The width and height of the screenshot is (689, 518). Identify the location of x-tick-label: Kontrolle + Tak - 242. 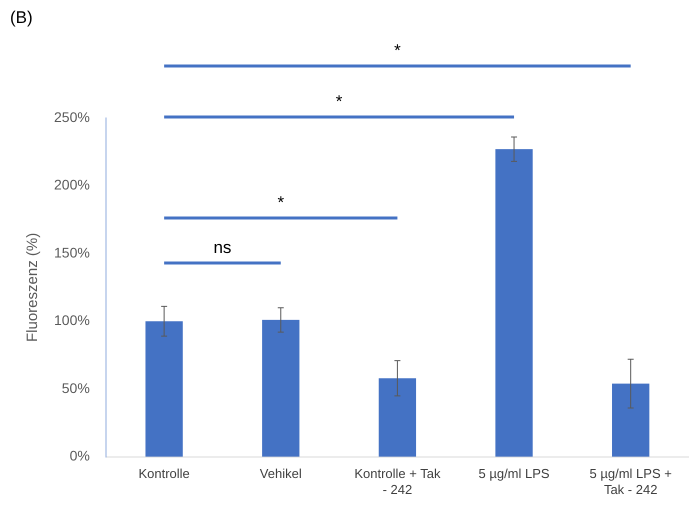
(397, 481).